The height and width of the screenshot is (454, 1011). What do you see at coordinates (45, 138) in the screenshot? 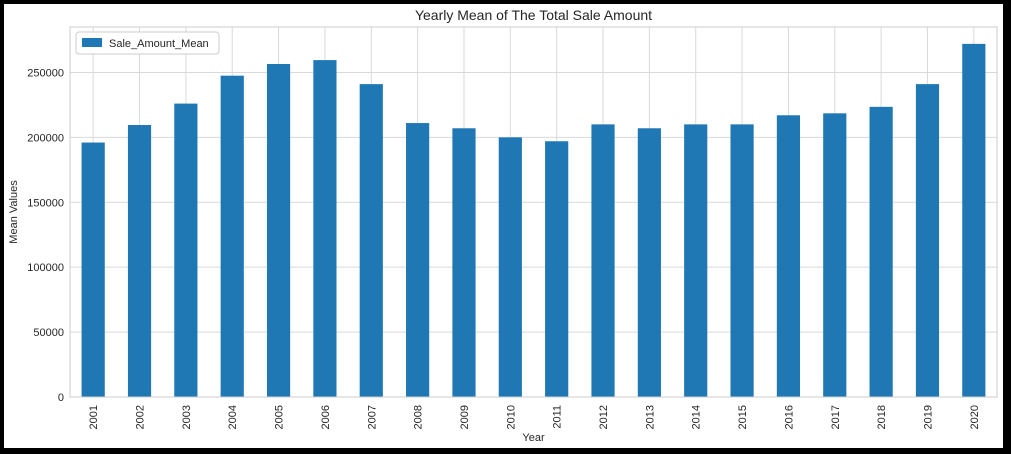
I see `y-tick-label: 200000` at bounding box center [45, 138].